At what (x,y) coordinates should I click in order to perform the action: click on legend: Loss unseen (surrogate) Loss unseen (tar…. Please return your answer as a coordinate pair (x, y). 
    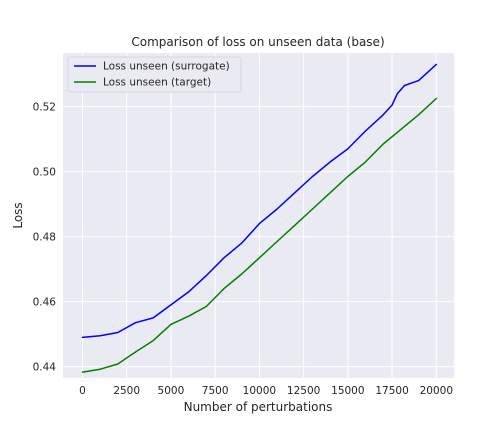
    Looking at the image, I should click on (154, 74).